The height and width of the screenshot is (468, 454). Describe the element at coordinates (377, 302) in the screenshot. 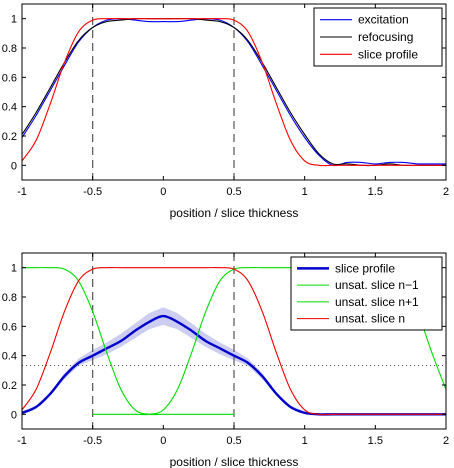

I see `legend-label: unsat. slice n+1` at that location.